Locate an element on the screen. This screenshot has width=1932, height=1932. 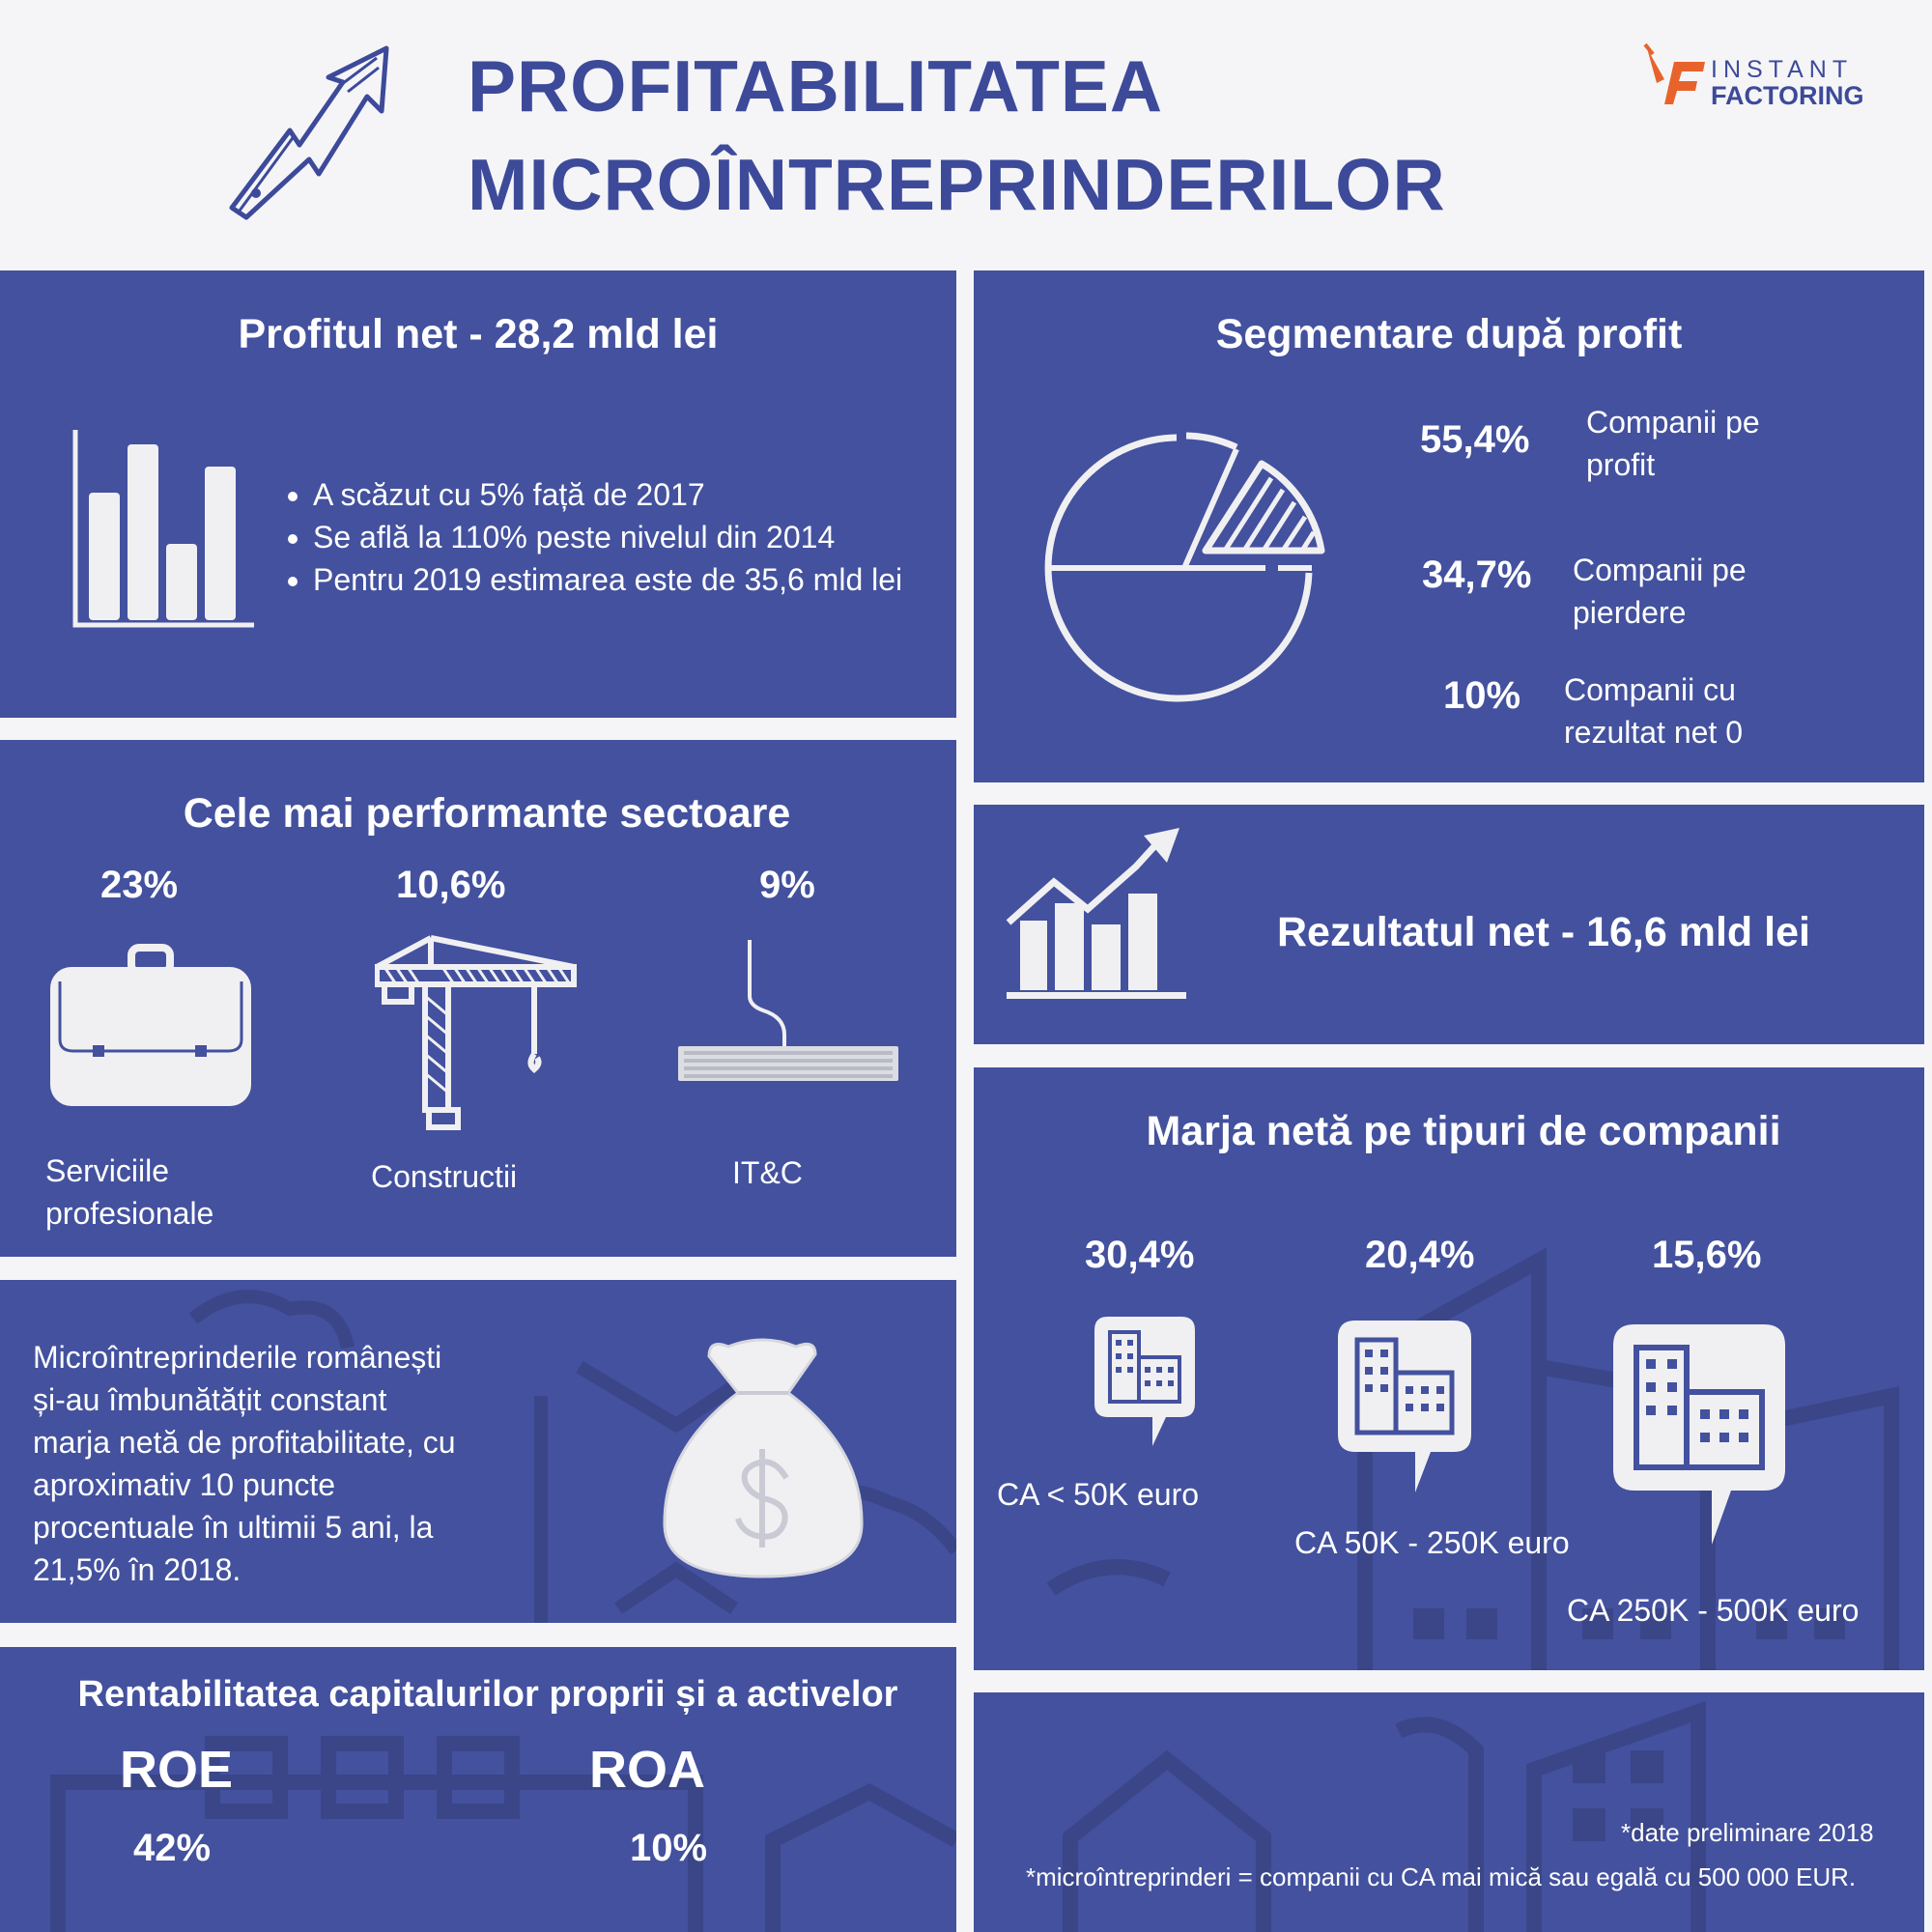
roe-value: 42% is located at coordinates (172, 1848).